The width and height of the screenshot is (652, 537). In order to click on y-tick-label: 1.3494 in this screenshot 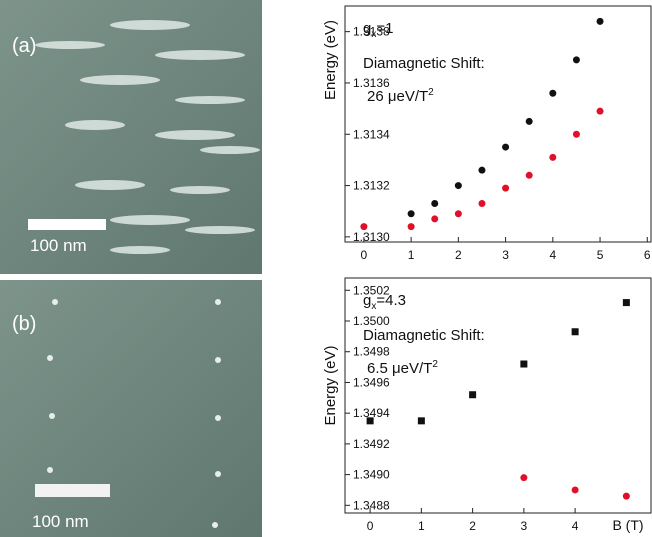, I will do `click(371, 413)`.